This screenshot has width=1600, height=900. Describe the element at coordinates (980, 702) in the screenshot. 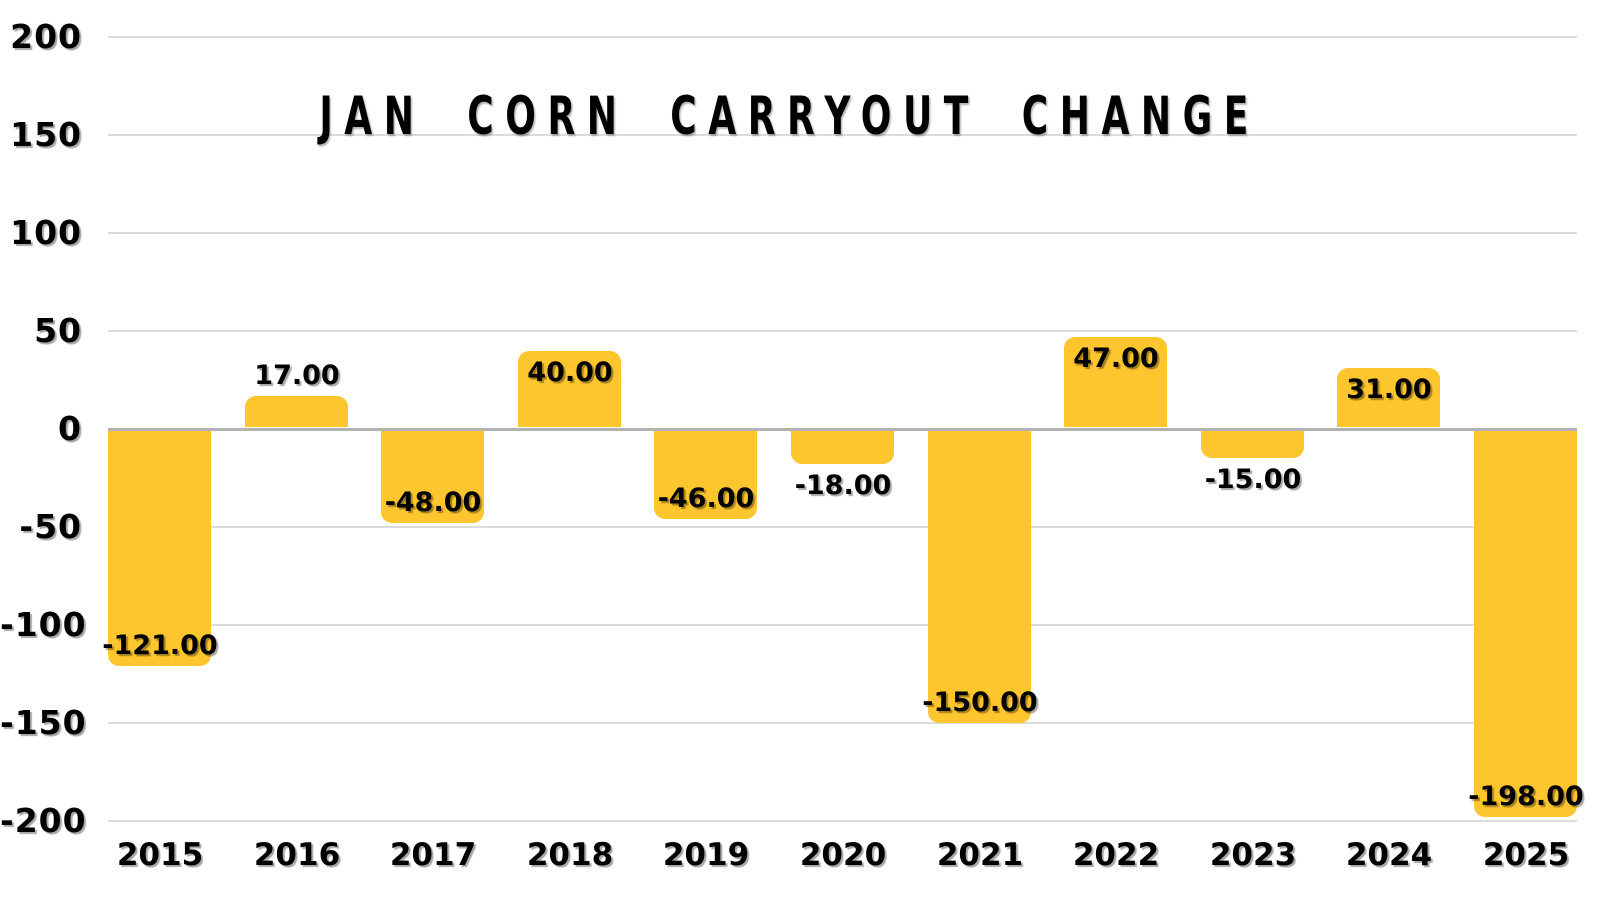

I see `bar-value-label: -150.00` at that location.